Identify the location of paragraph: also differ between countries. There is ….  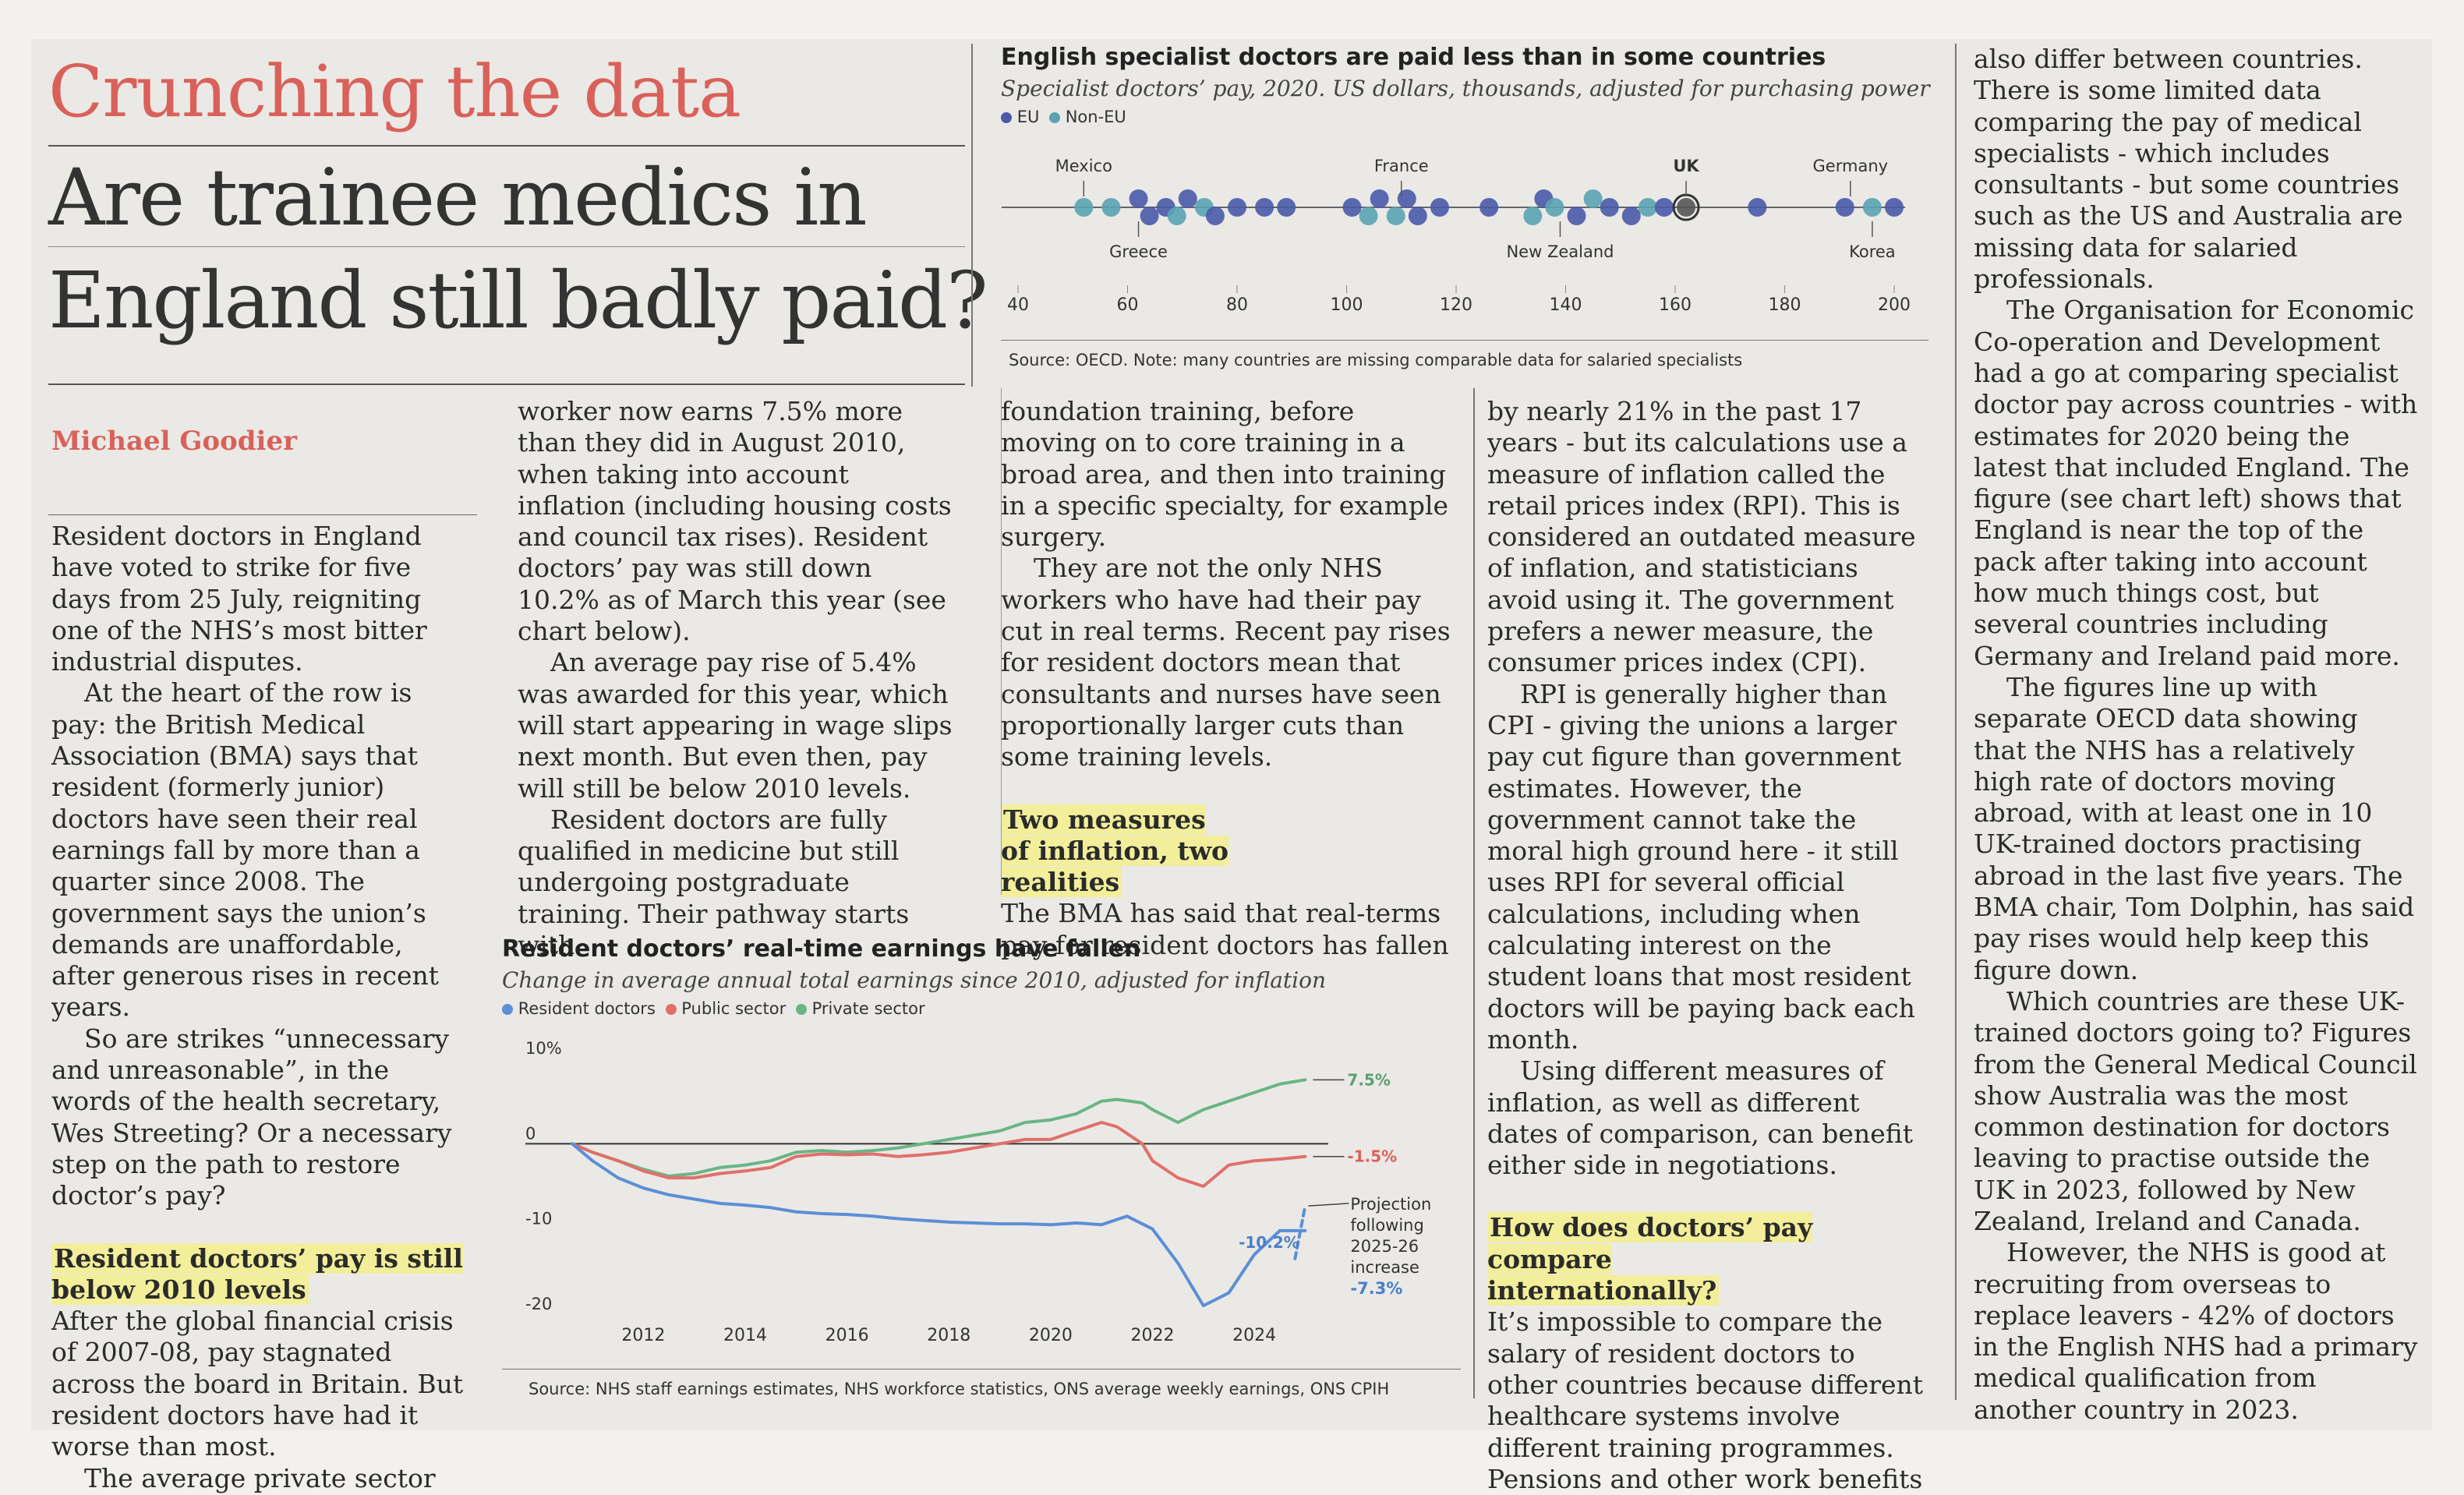
(2188, 169).